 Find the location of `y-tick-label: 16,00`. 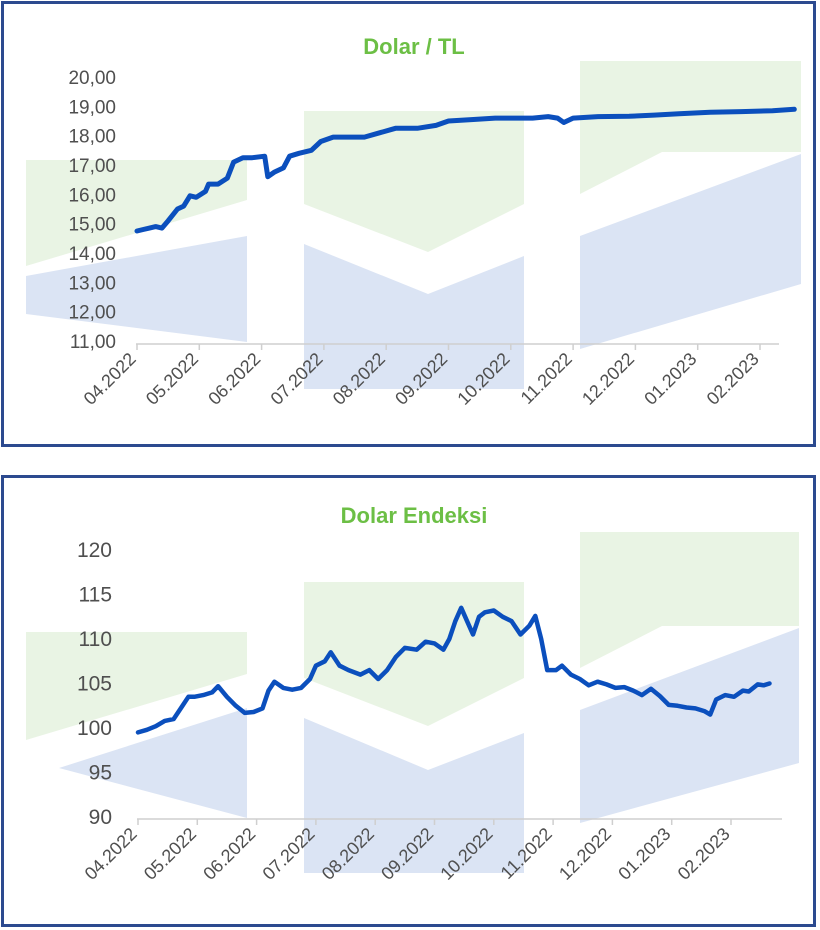

y-tick-label: 16,00 is located at coordinates (92, 195).